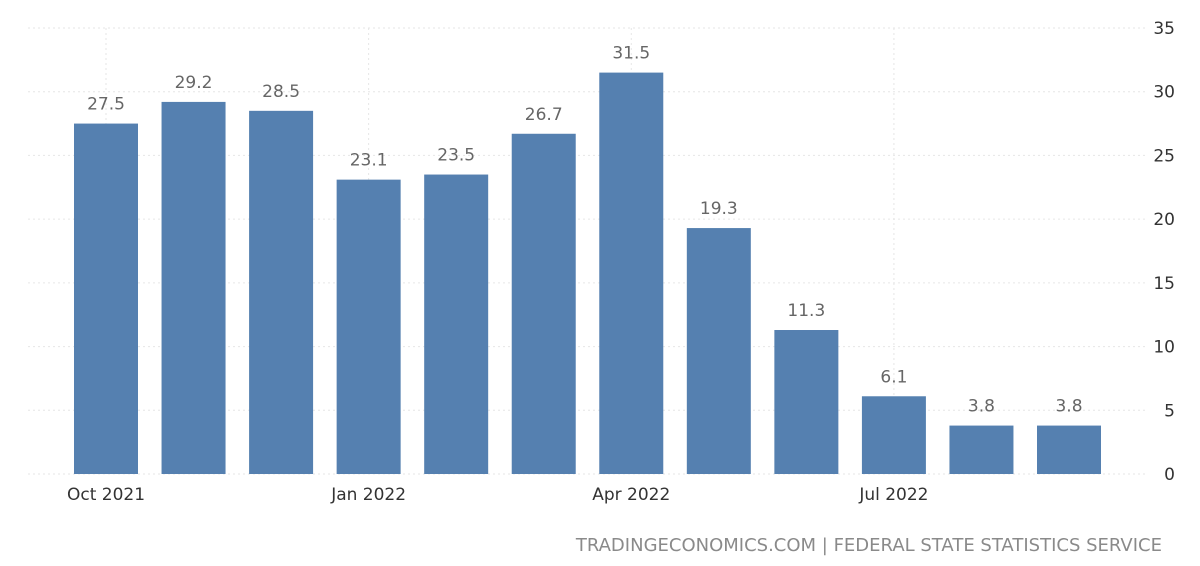  What do you see at coordinates (369, 161) in the screenshot?
I see `data-label: 23.1` at bounding box center [369, 161].